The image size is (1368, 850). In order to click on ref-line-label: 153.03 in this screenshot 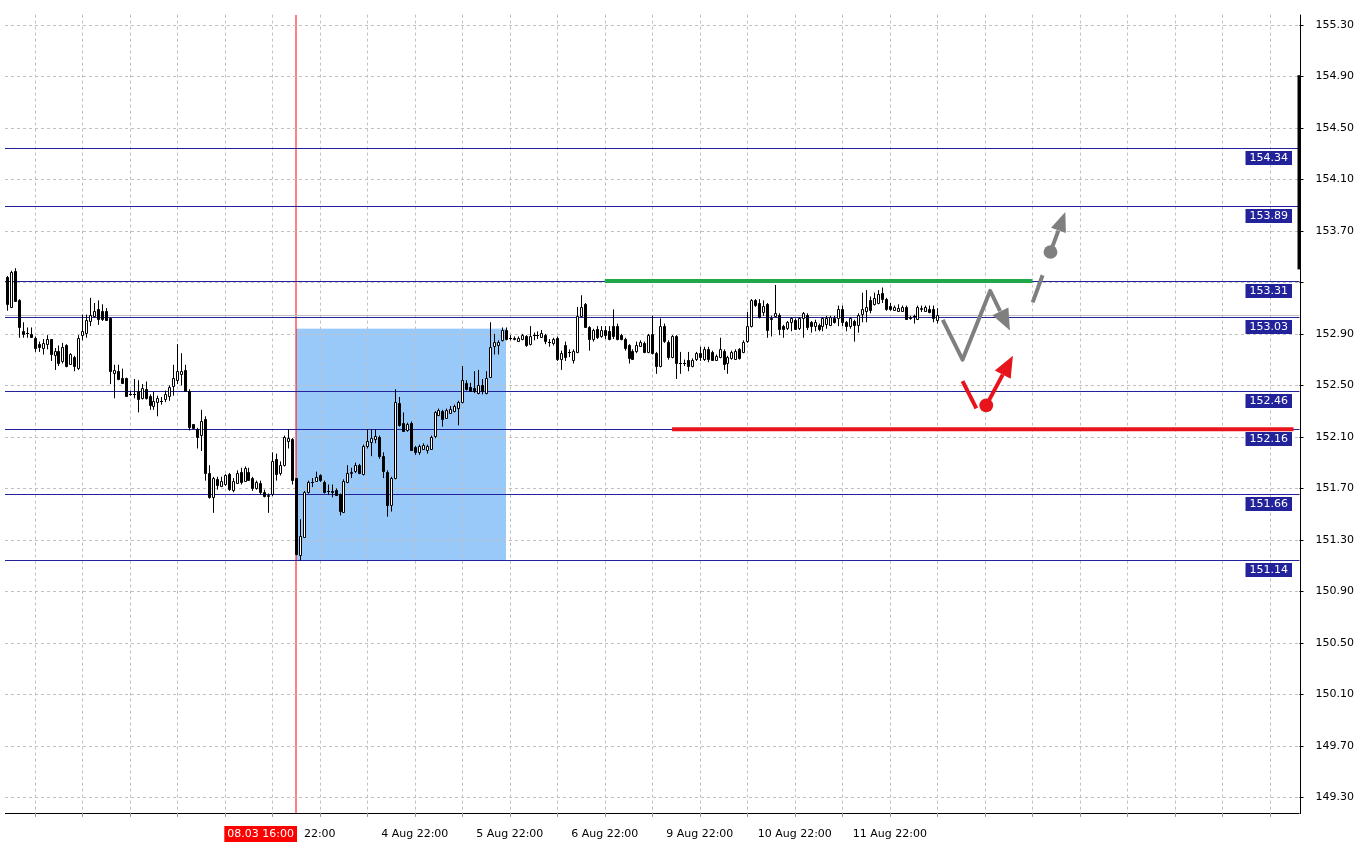, I will do `click(1269, 327)`.